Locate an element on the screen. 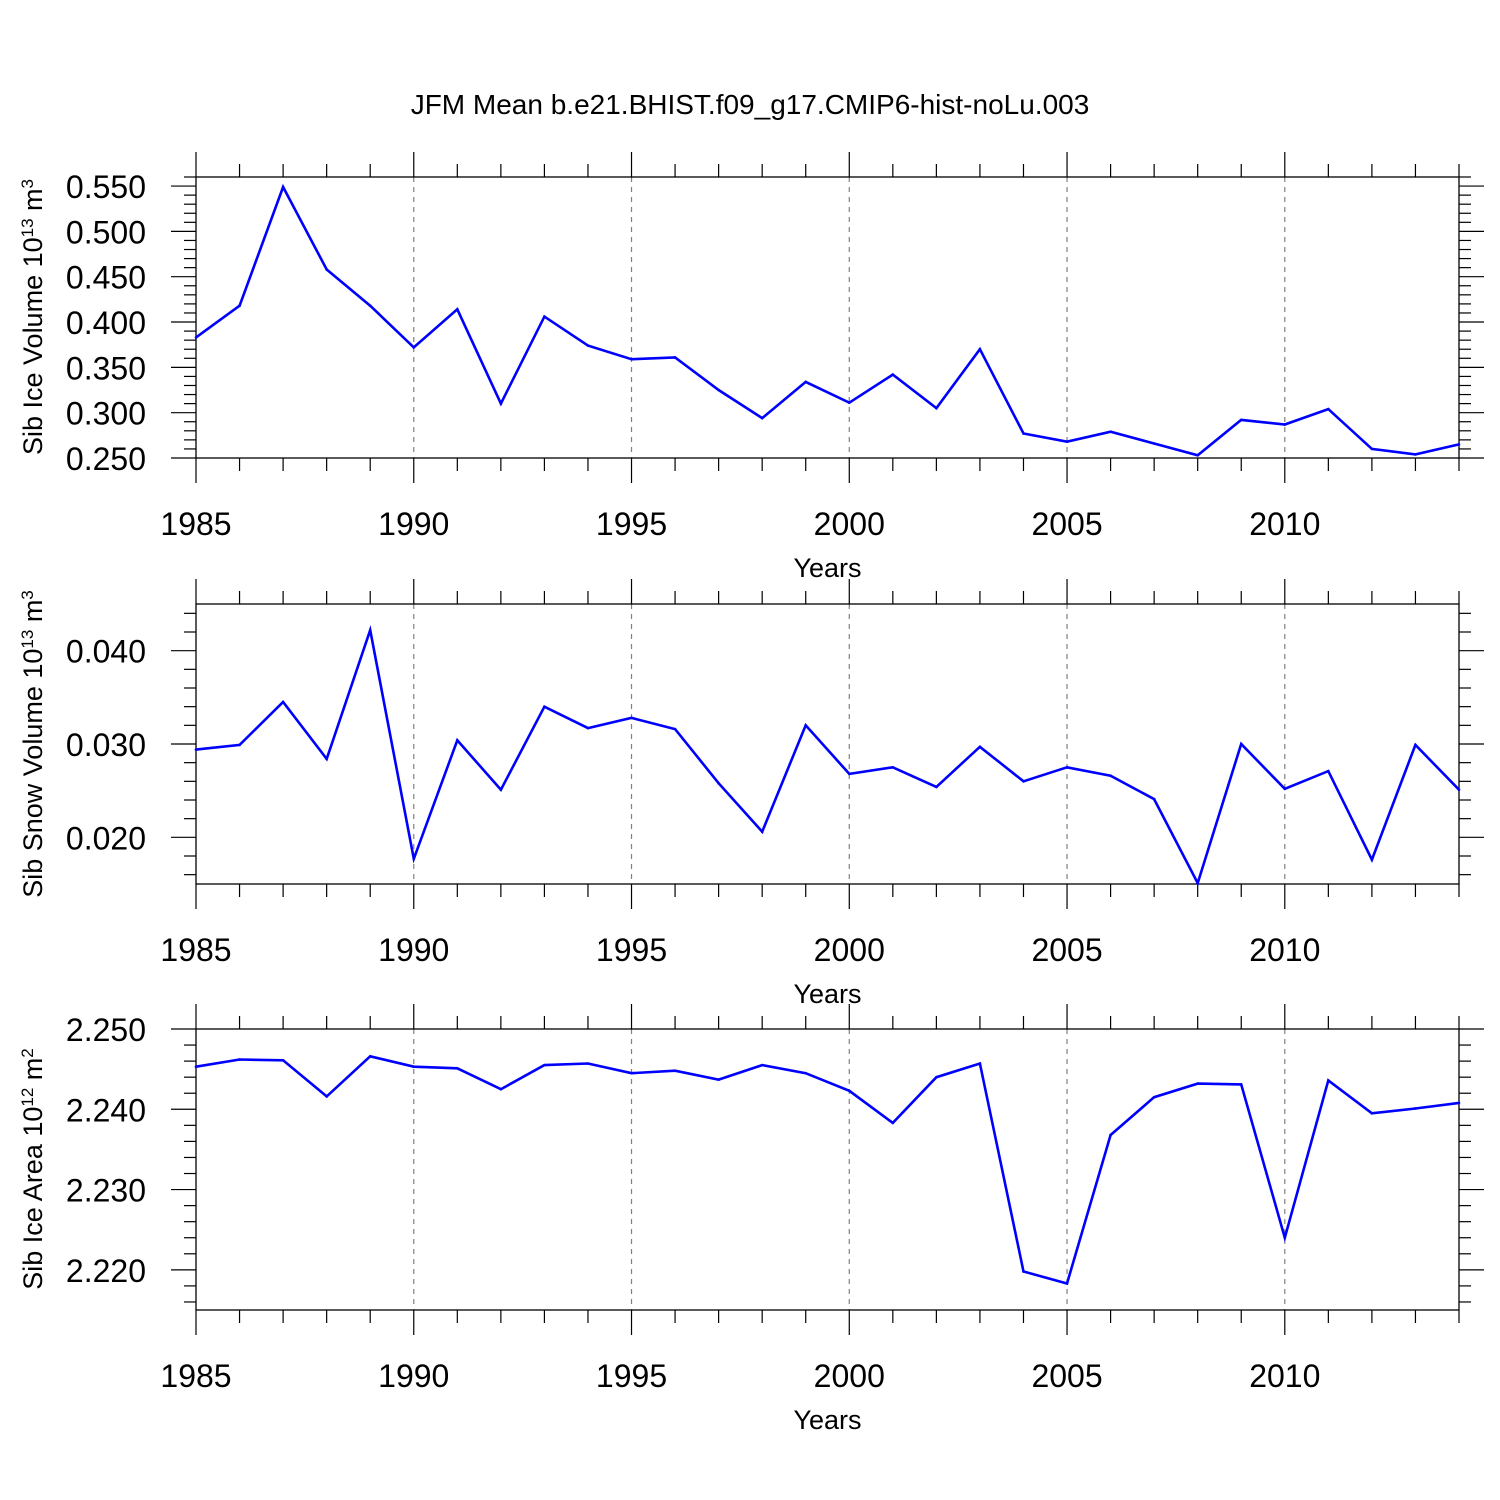  y-tick-label: 0.400 is located at coordinates (106, 323).